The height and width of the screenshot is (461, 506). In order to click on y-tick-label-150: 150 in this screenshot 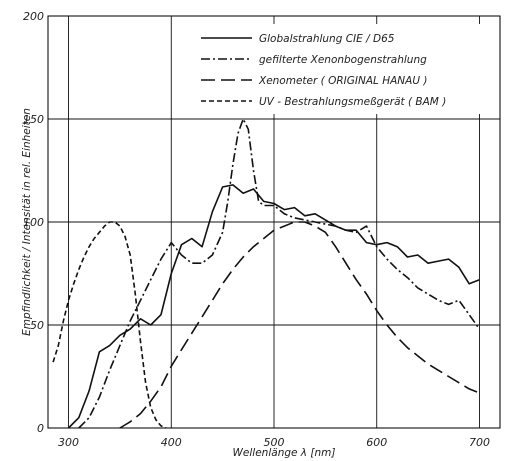, I will do `click(33, 119)`.